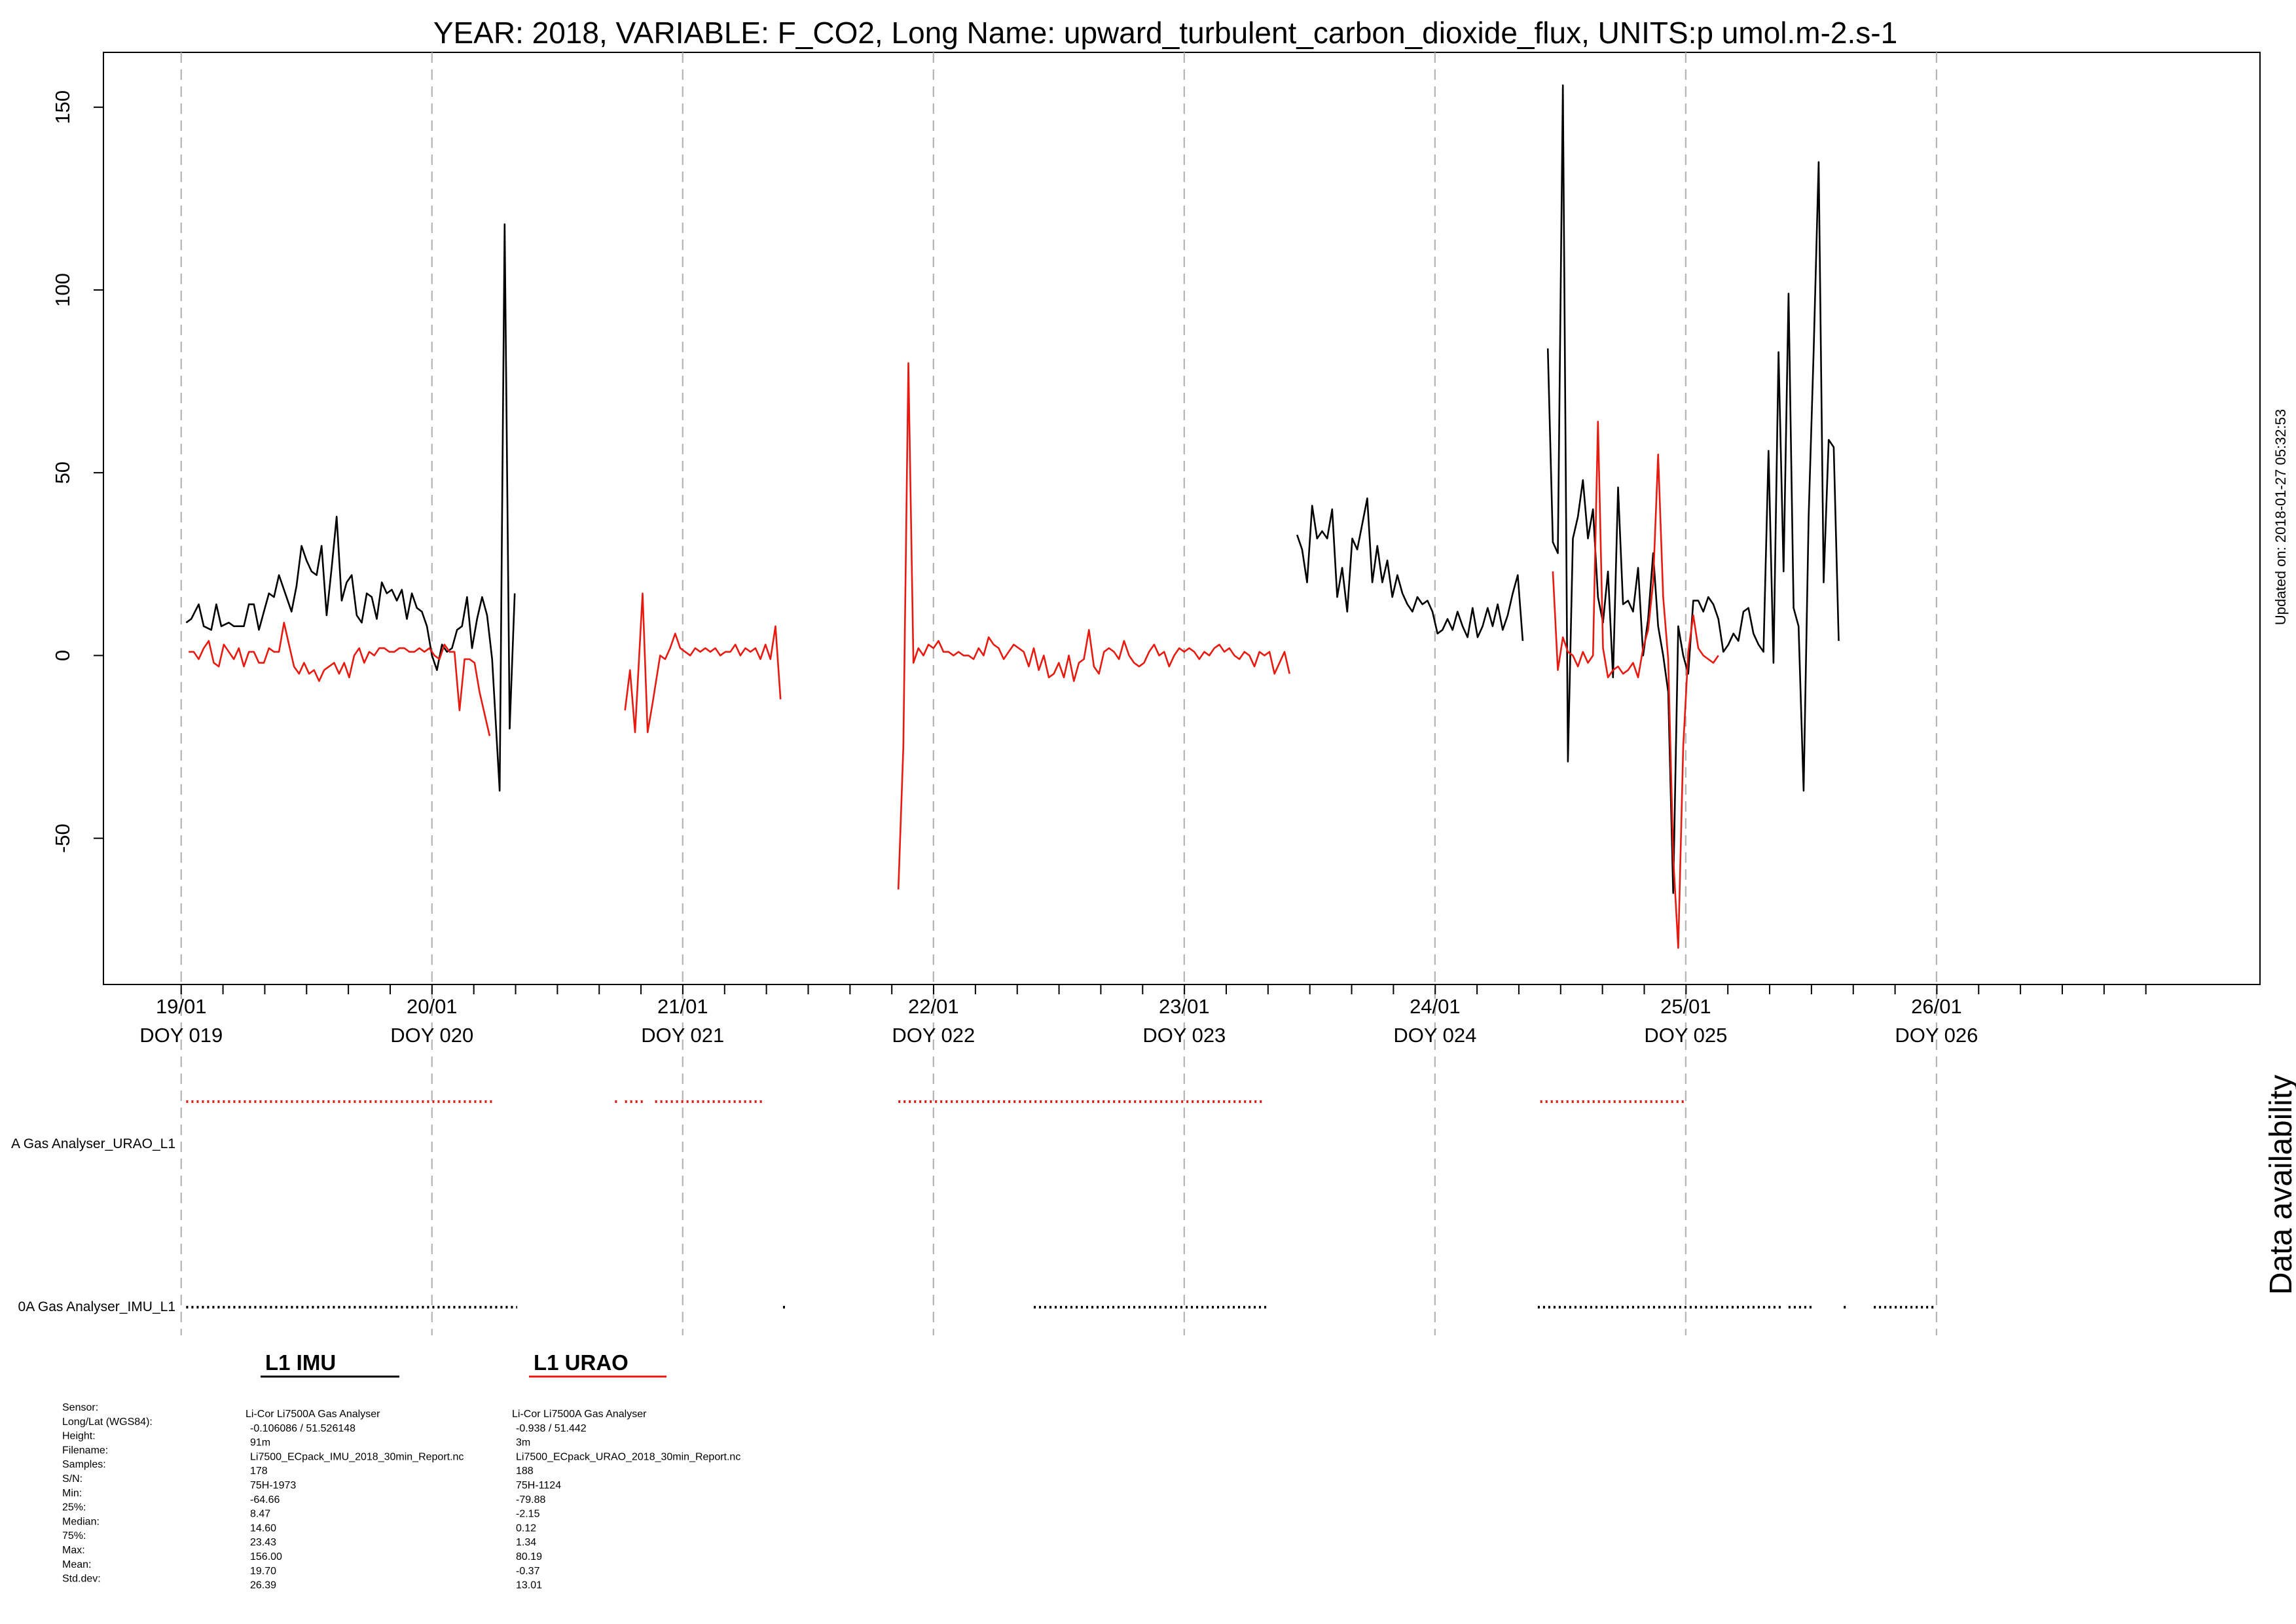 The image size is (2296, 1624). I want to click on stats-label: Mean:, so click(76, 1565).